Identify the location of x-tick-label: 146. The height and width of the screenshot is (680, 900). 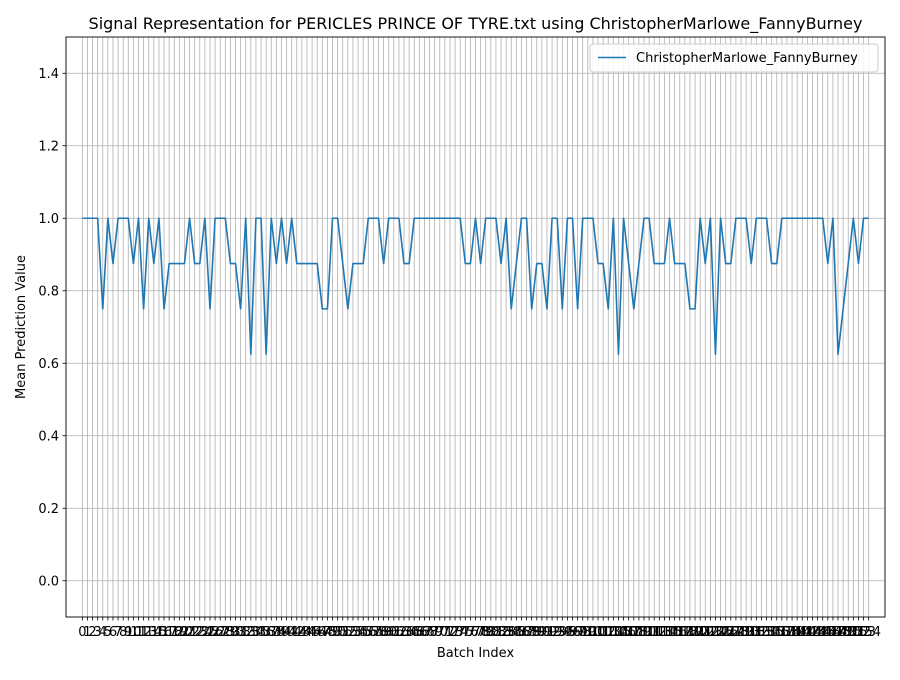
(827, 632).